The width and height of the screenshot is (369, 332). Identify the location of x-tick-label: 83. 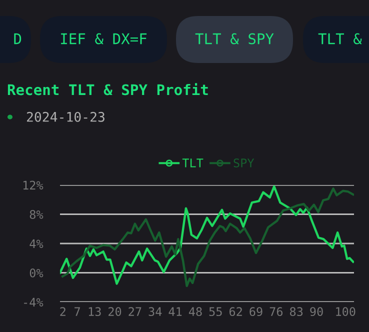
(296, 311).